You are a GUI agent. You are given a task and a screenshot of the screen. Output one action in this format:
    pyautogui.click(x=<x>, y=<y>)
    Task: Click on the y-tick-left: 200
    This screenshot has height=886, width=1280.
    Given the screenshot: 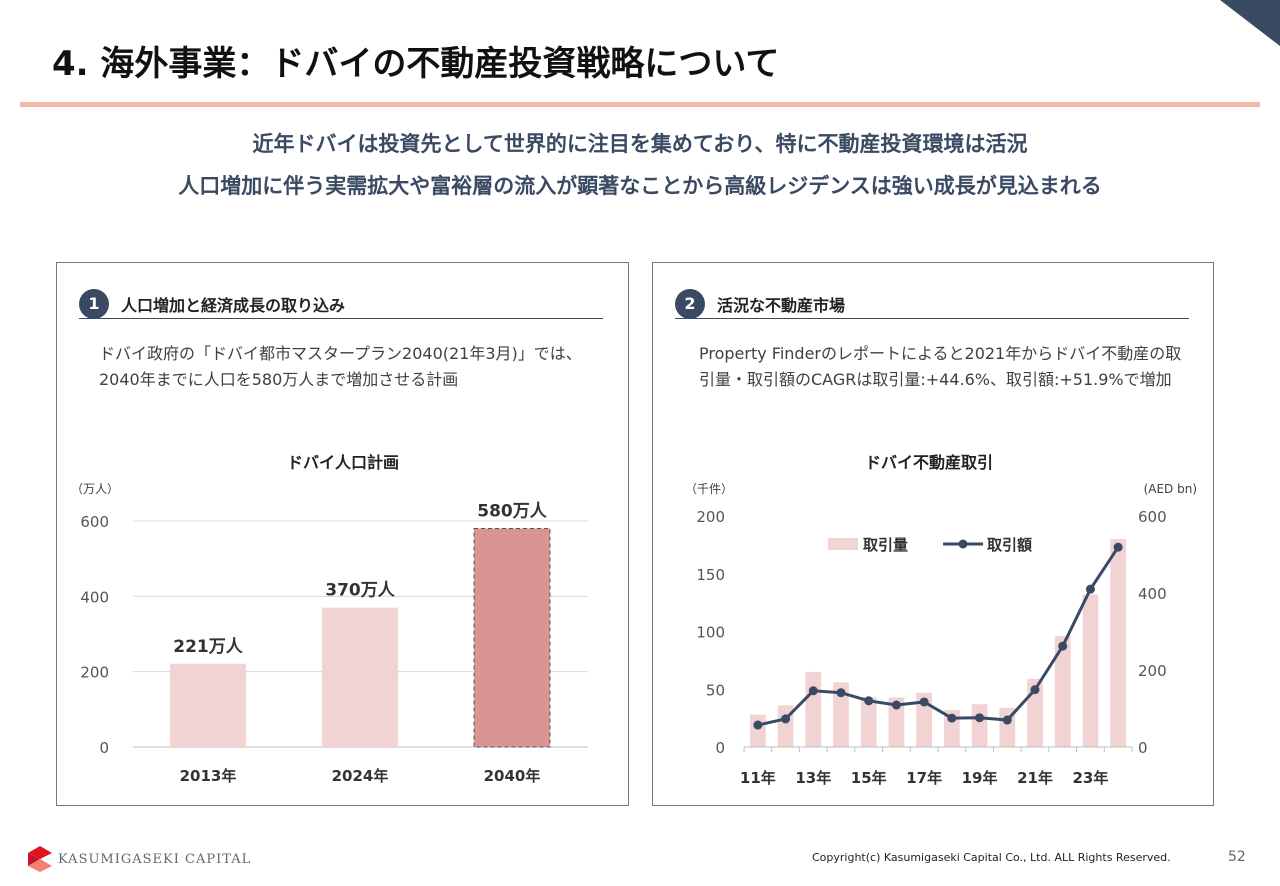 What is the action you would take?
    pyautogui.click(x=710, y=517)
    